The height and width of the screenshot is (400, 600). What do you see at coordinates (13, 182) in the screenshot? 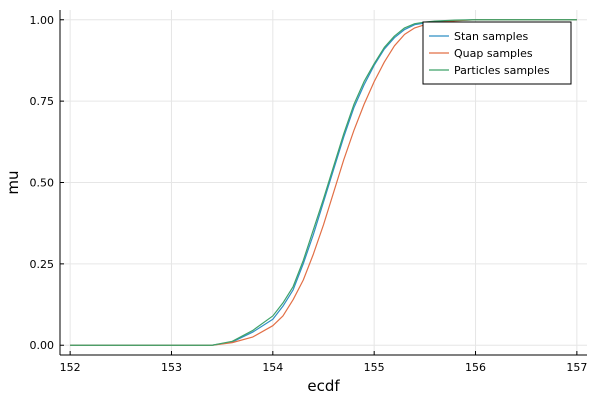
I see `y-axis-title: mu` at bounding box center [13, 182].